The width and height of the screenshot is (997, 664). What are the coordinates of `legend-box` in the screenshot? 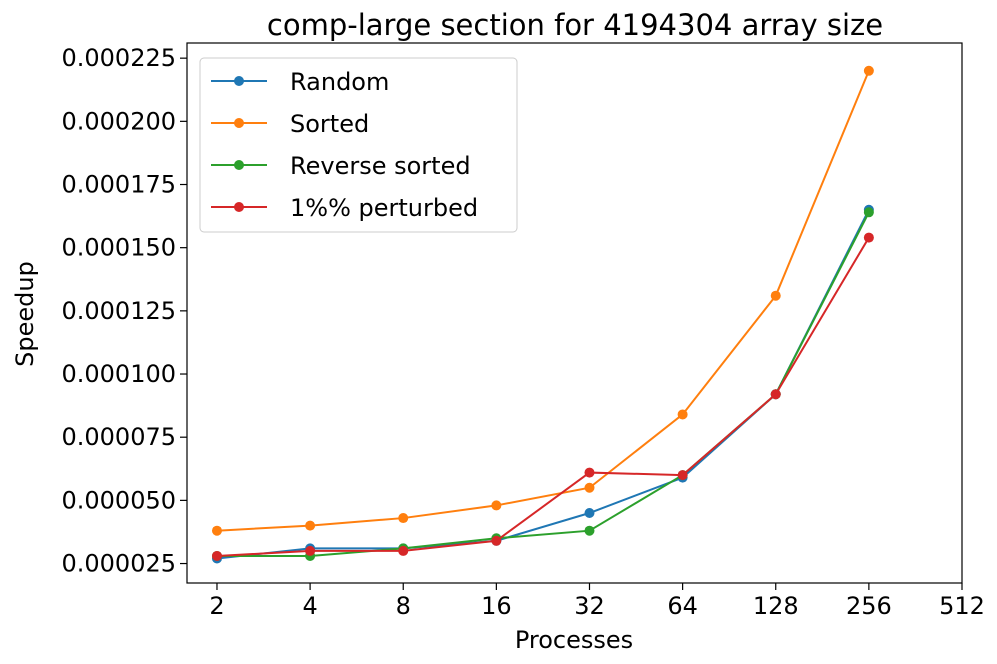 It's located at (358, 145).